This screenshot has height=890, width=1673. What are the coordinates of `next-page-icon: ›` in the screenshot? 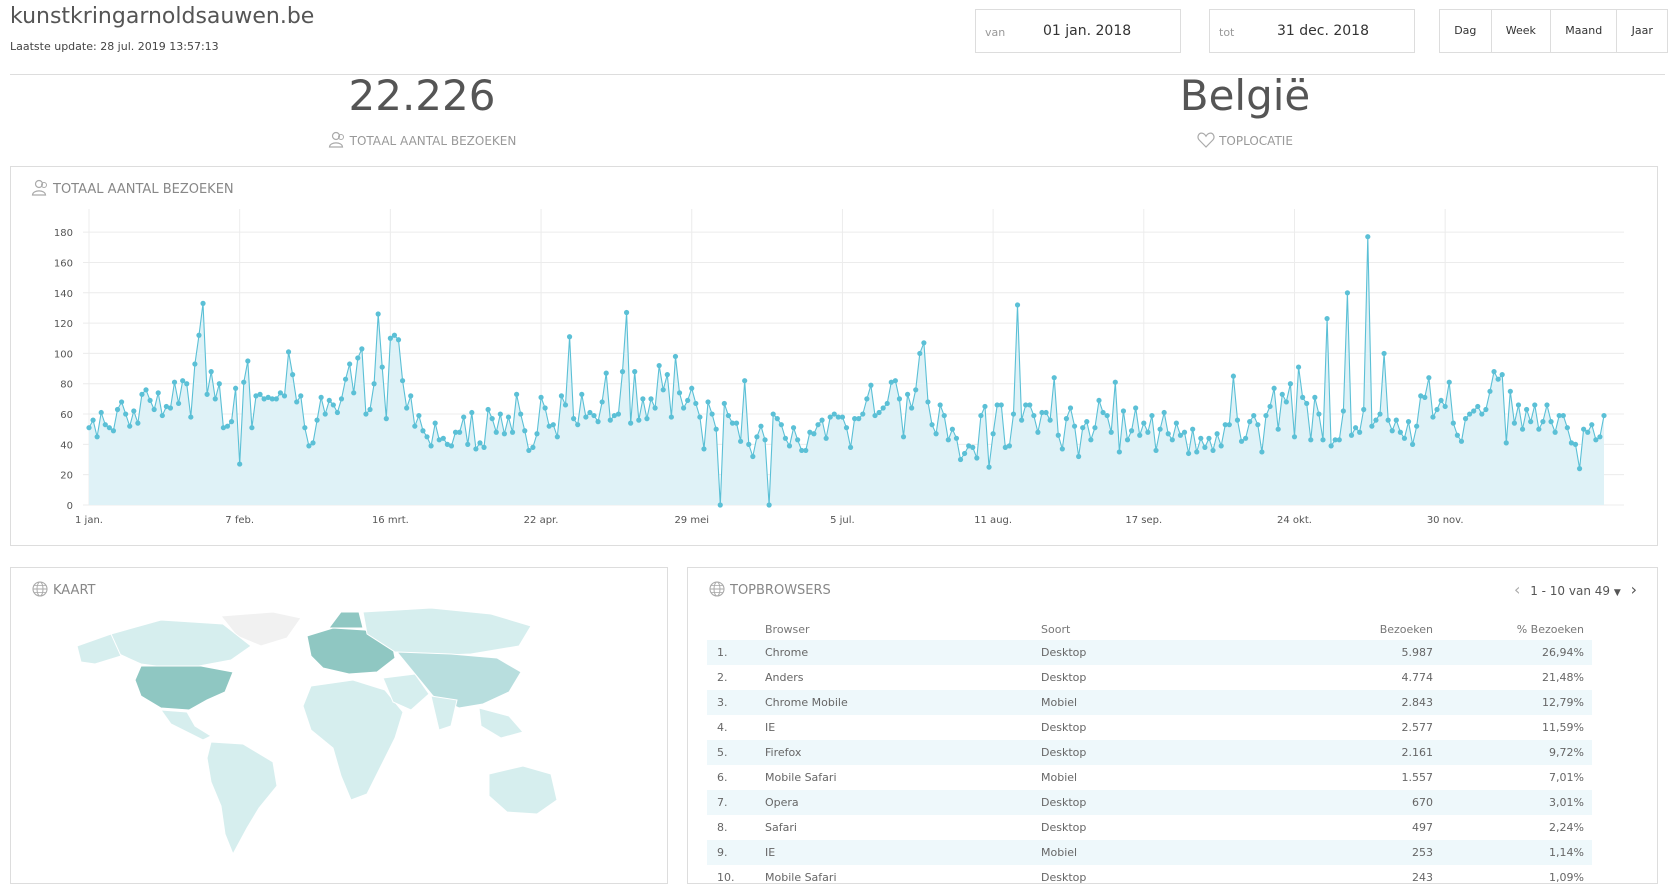 It's located at (1633, 589).